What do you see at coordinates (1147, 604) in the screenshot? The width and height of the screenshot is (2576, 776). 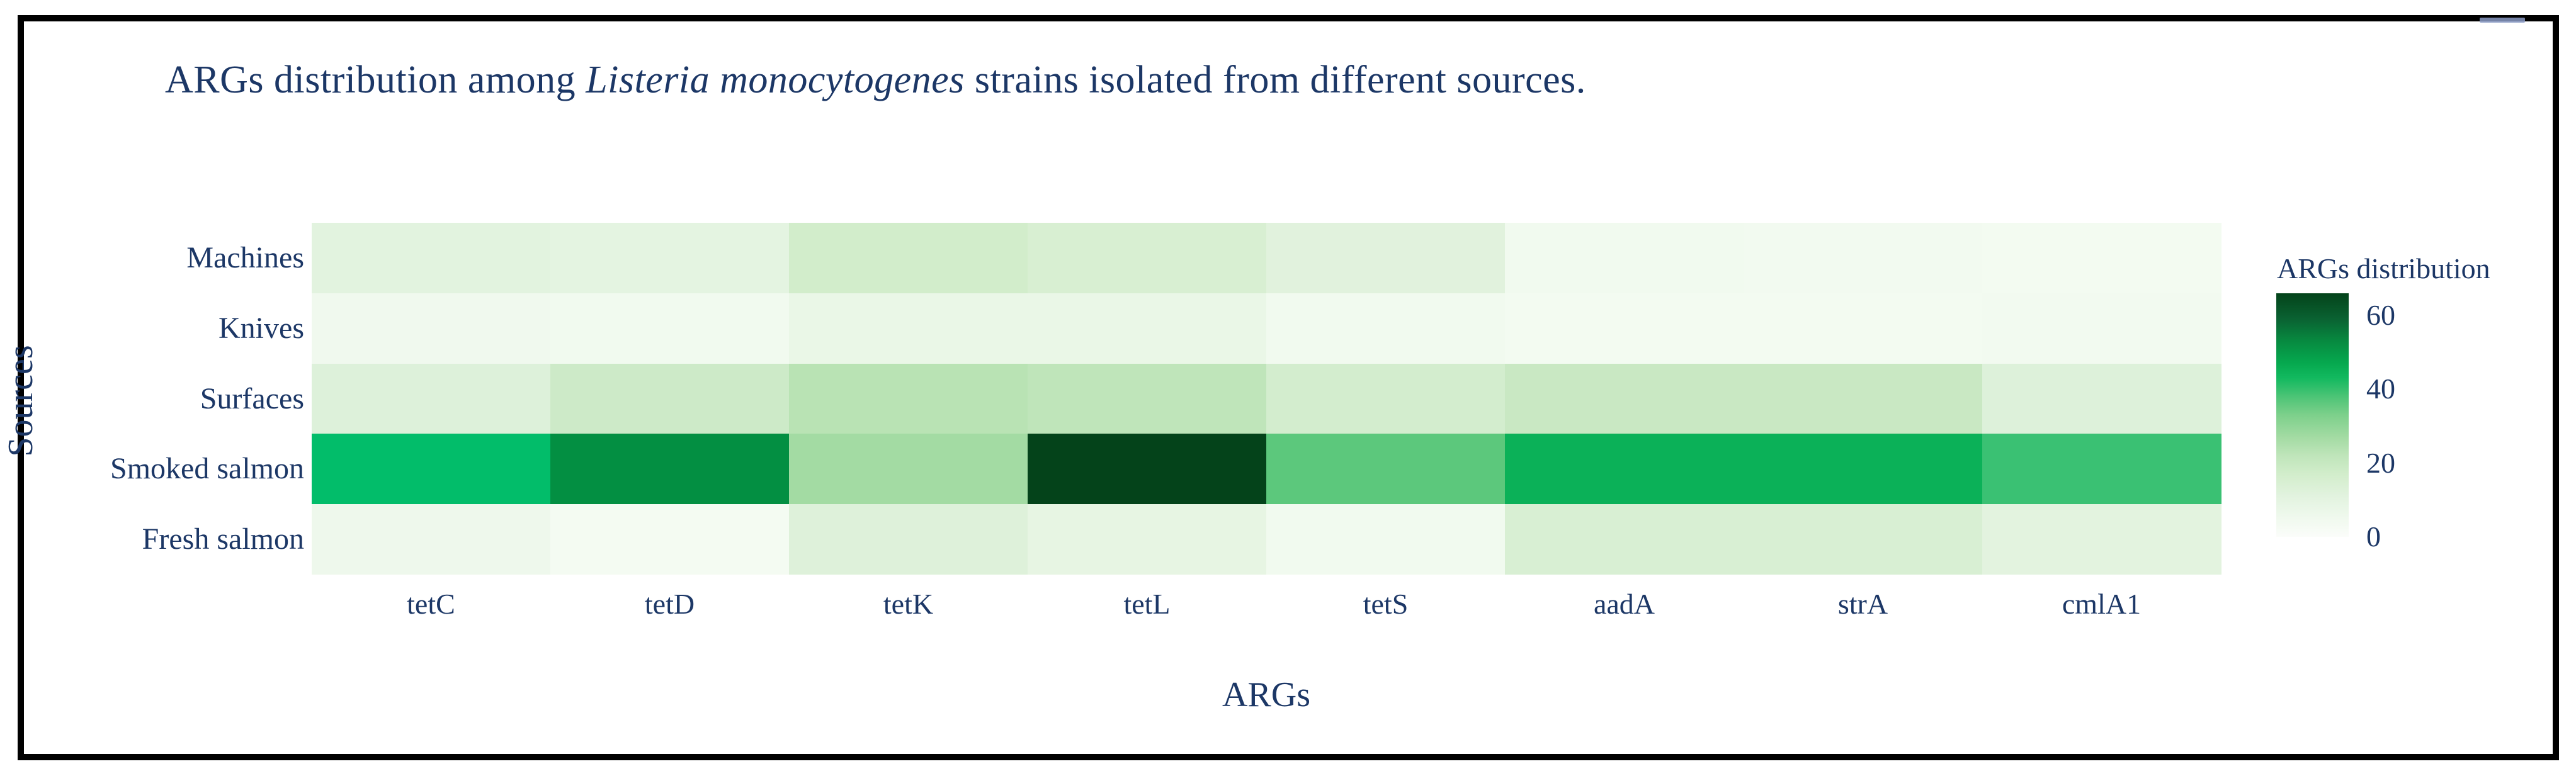 I see `x-axis-label: tetL` at bounding box center [1147, 604].